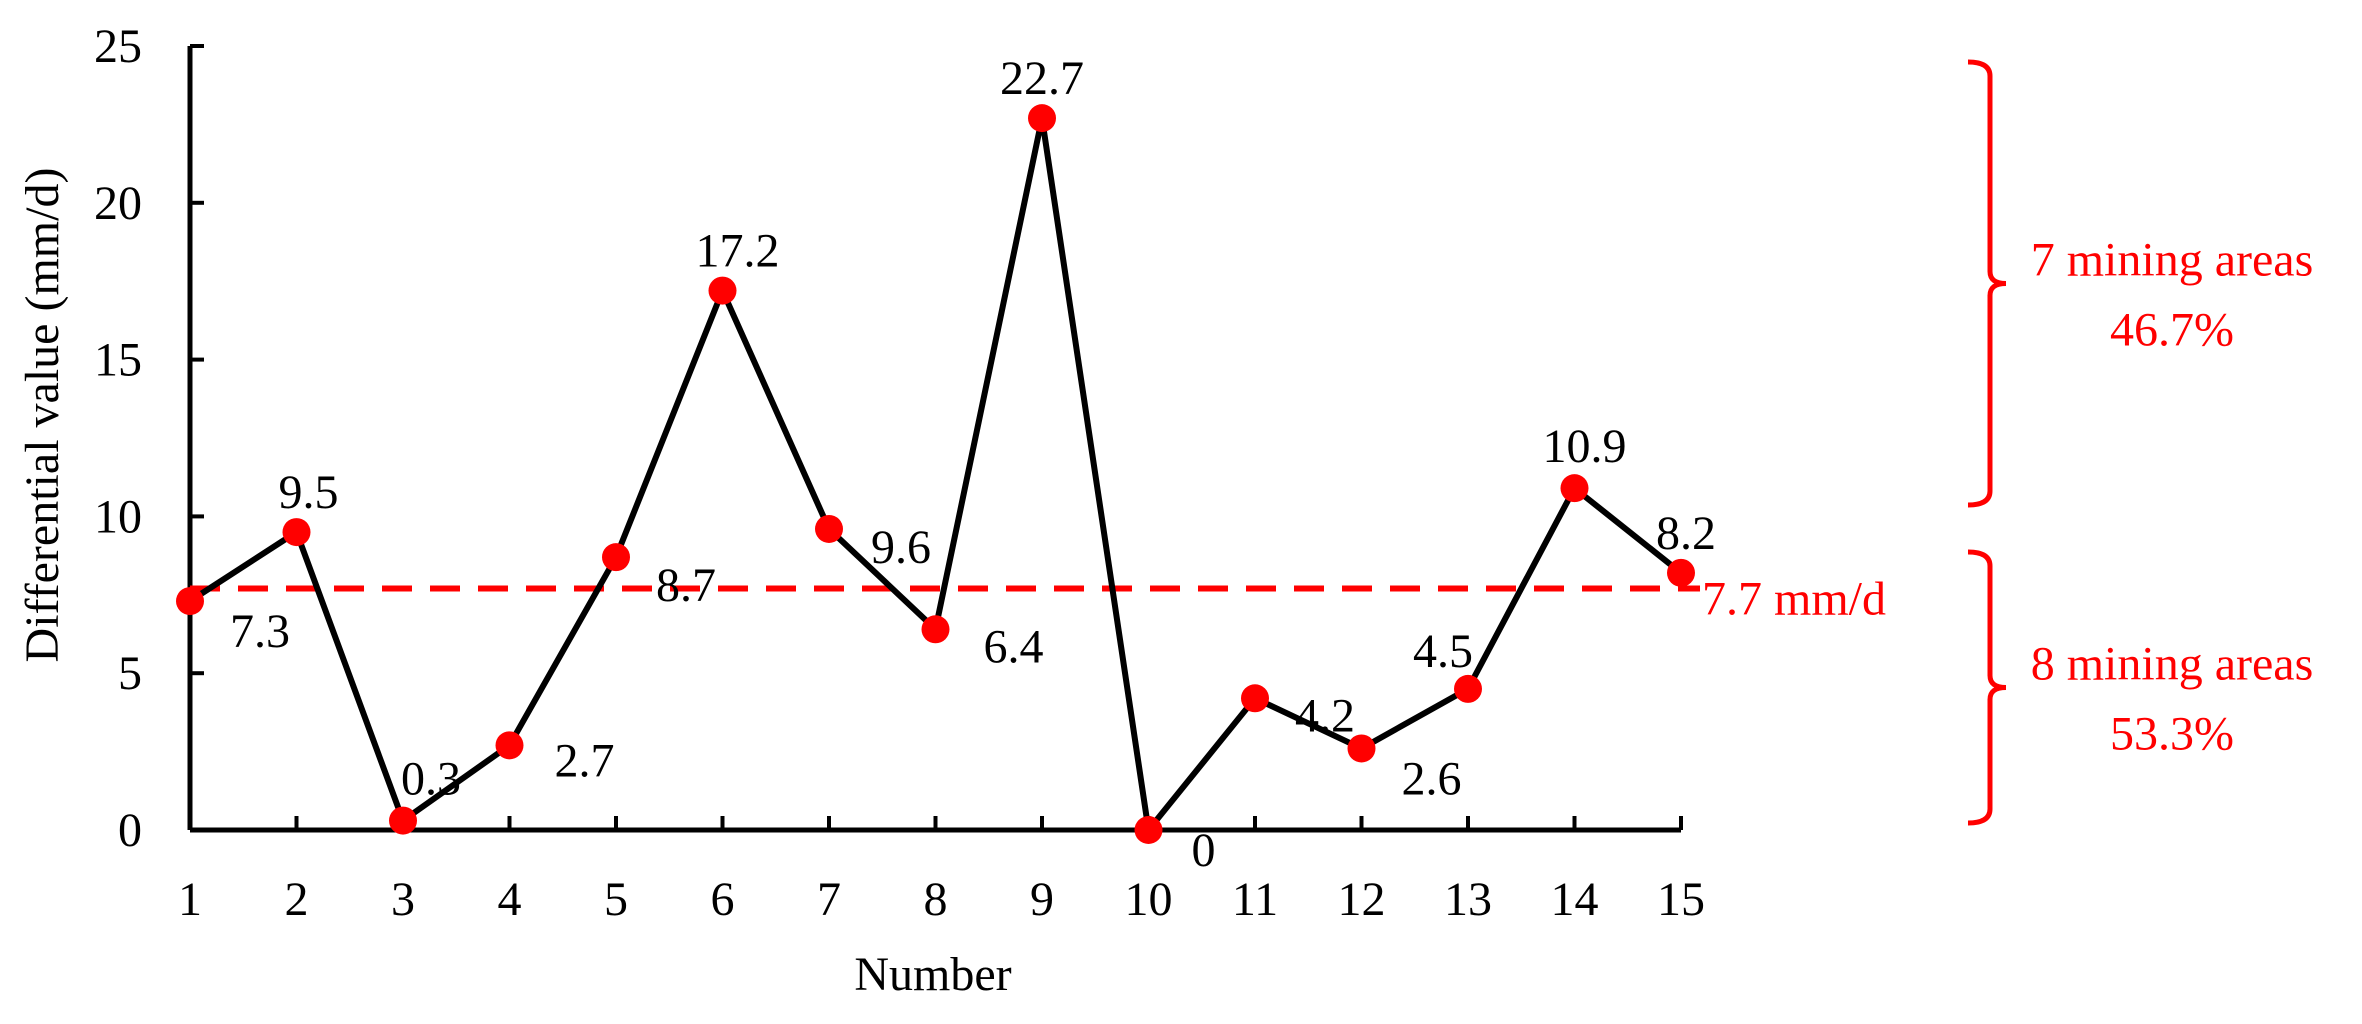 Image resolution: width=2362 pixels, height=1024 pixels. I want to click on x-tick-label: 14, so click(1575, 899).